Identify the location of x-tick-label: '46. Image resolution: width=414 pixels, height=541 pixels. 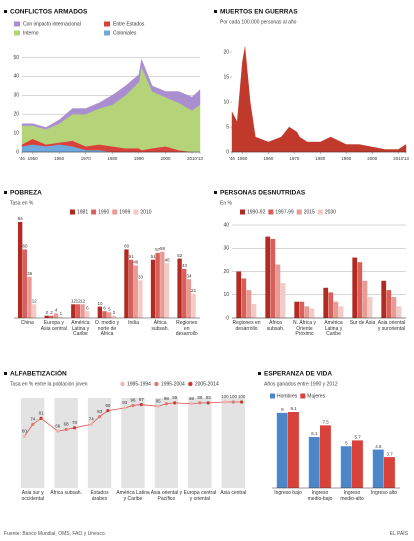
(22, 158).